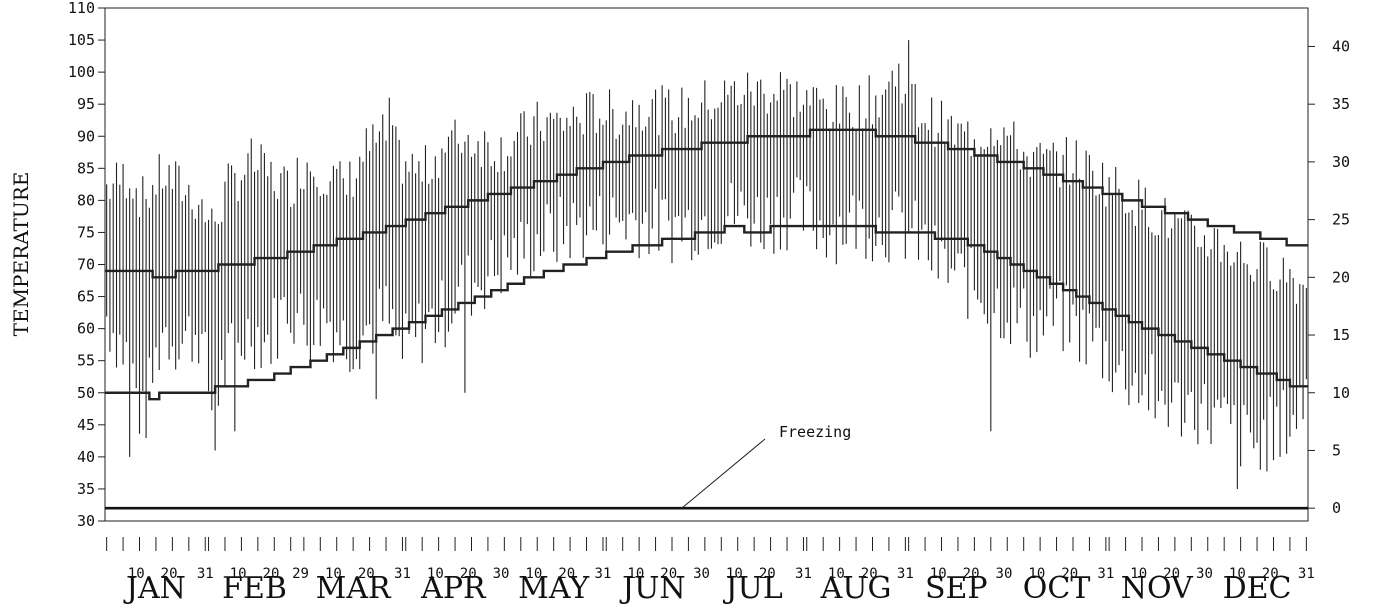 The image size is (1382, 608). What do you see at coordinates (86, 521) in the screenshot?
I see `left-y-tick-label: 30` at bounding box center [86, 521].